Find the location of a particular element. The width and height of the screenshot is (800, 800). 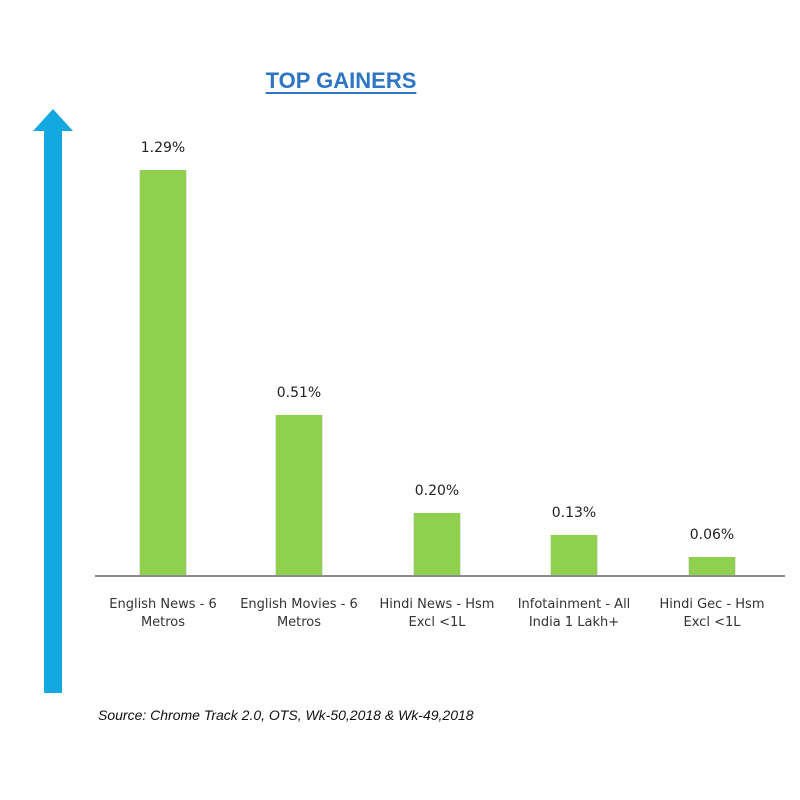

x-axis-line is located at coordinates (440, 576).